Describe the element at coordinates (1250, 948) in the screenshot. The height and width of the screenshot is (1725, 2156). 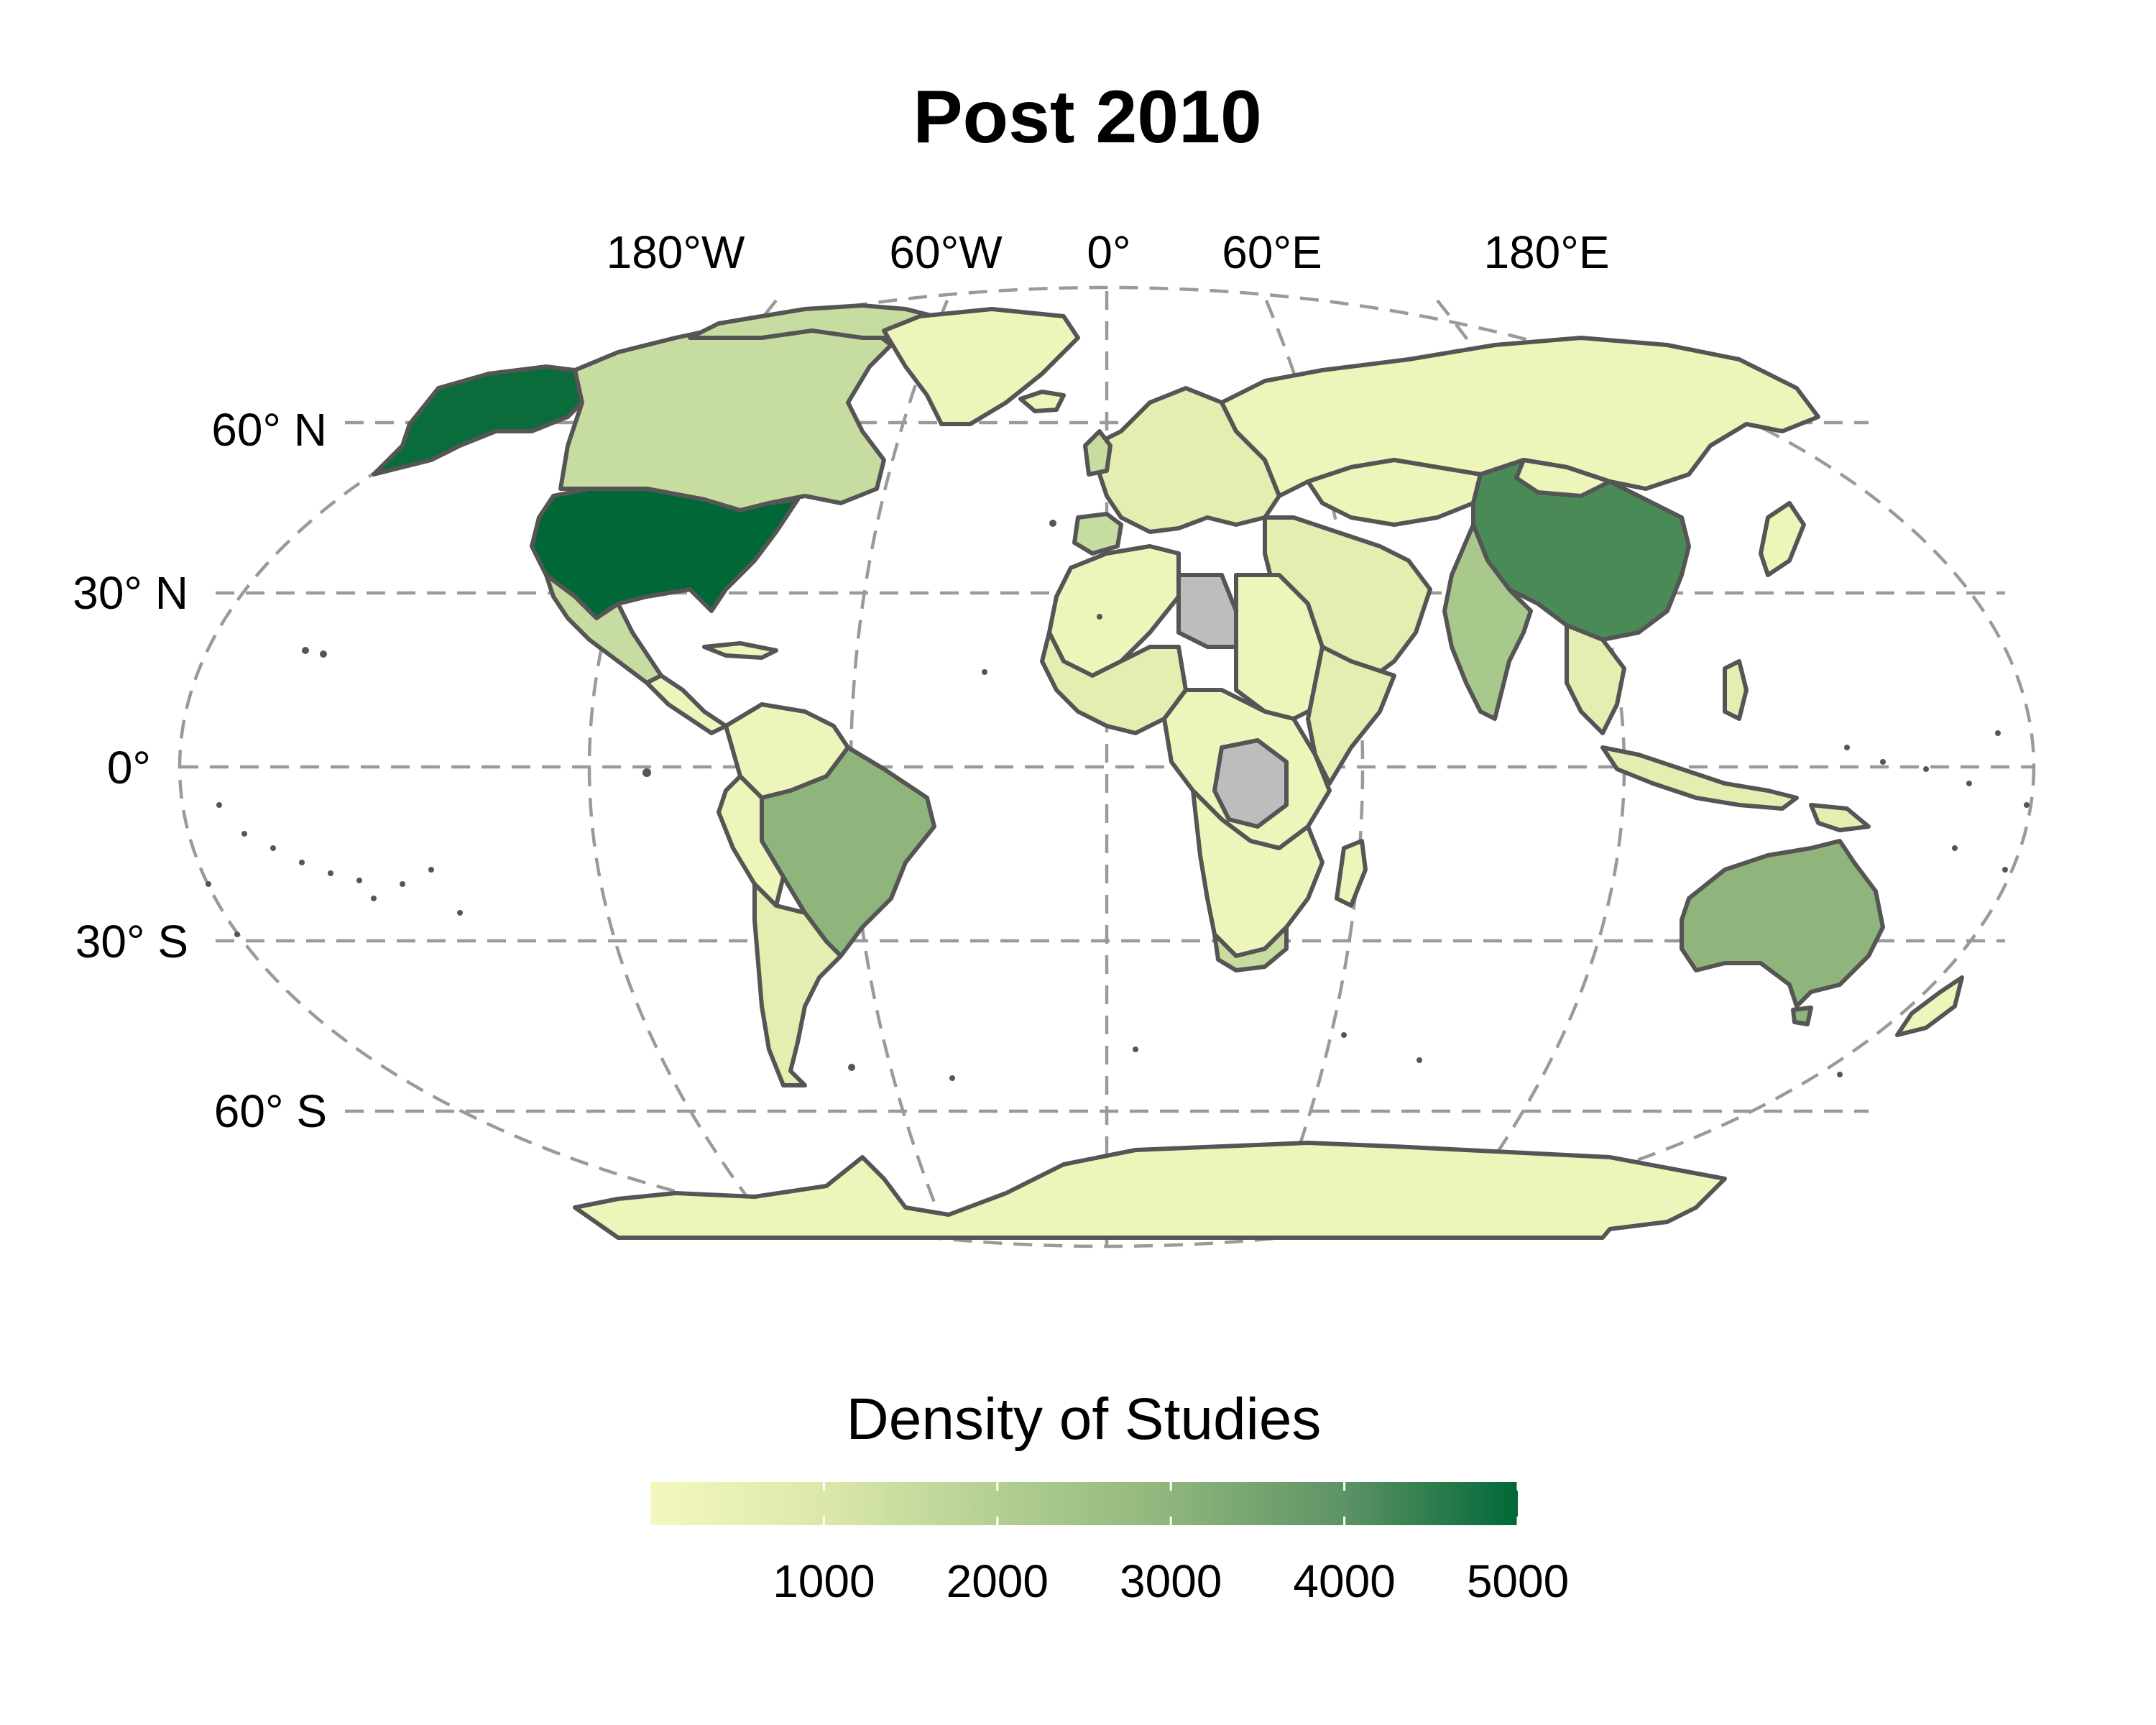
I see `country-south-africa` at that location.